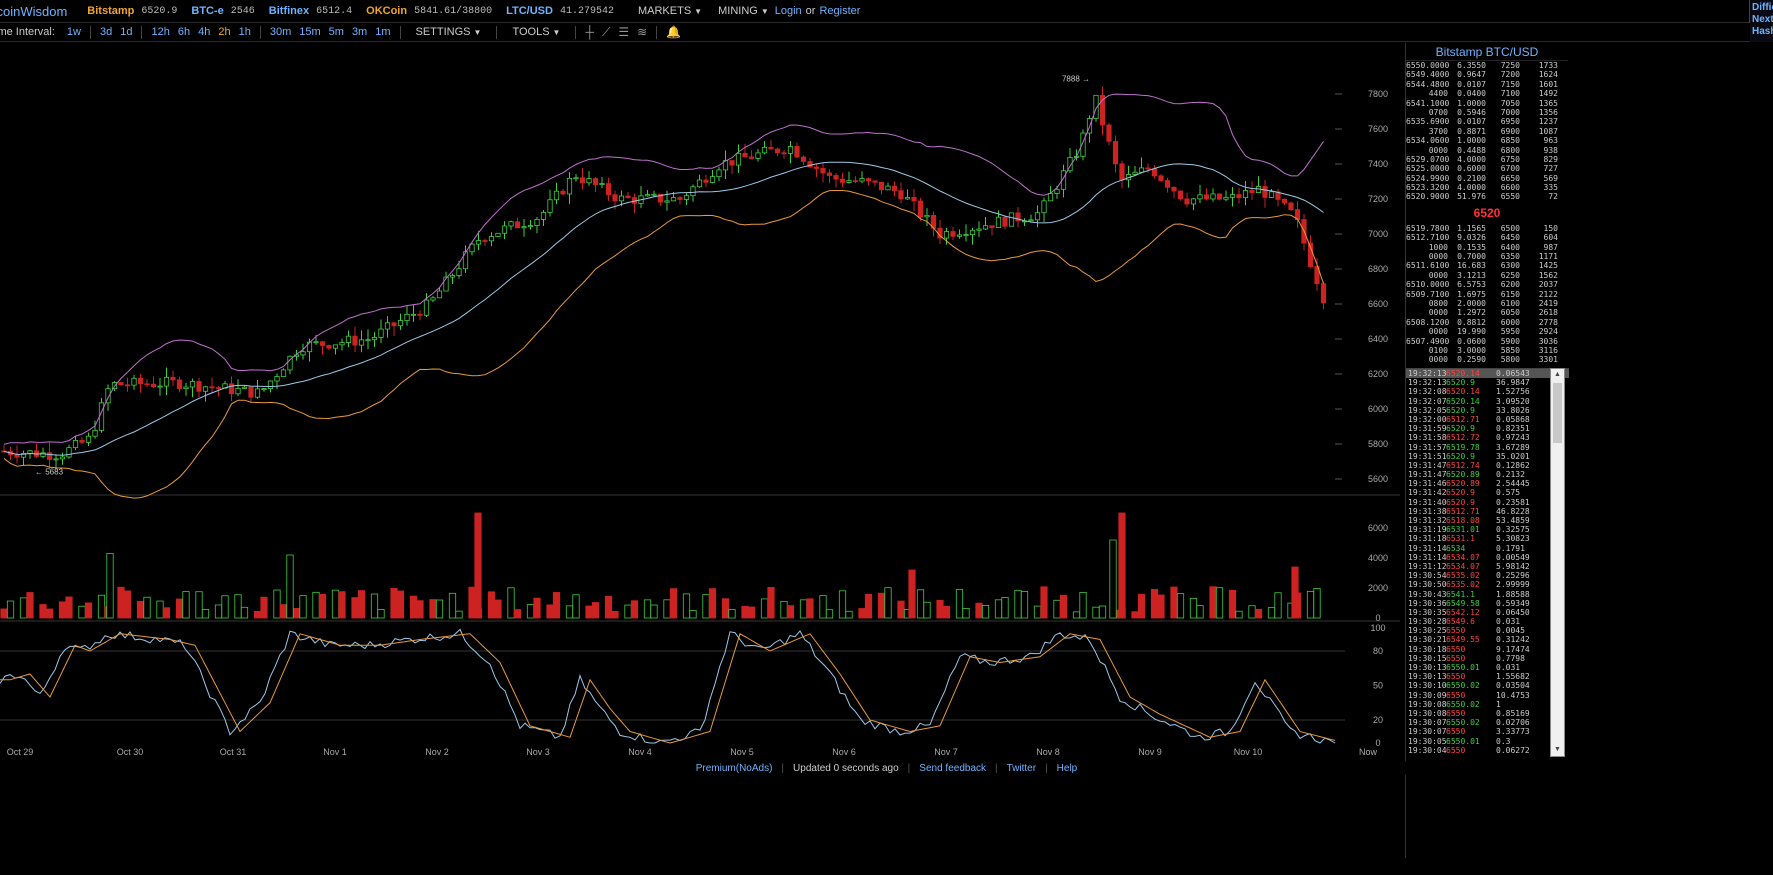 The image size is (1773, 875). What do you see at coordinates (184, 32) in the screenshot?
I see `interval-6h: 6h` at bounding box center [184, 32].